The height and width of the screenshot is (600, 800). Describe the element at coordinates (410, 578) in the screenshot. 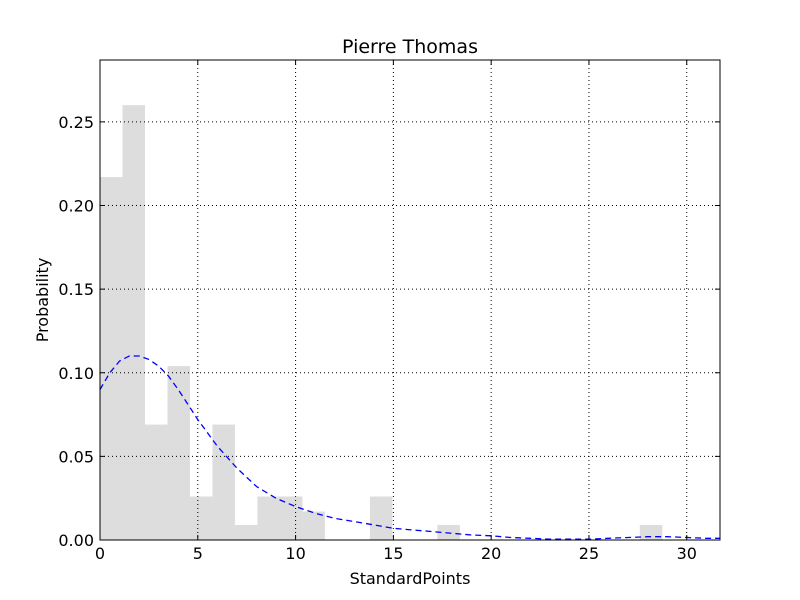

I see `x-axis-label: StandardPoints` at that location.